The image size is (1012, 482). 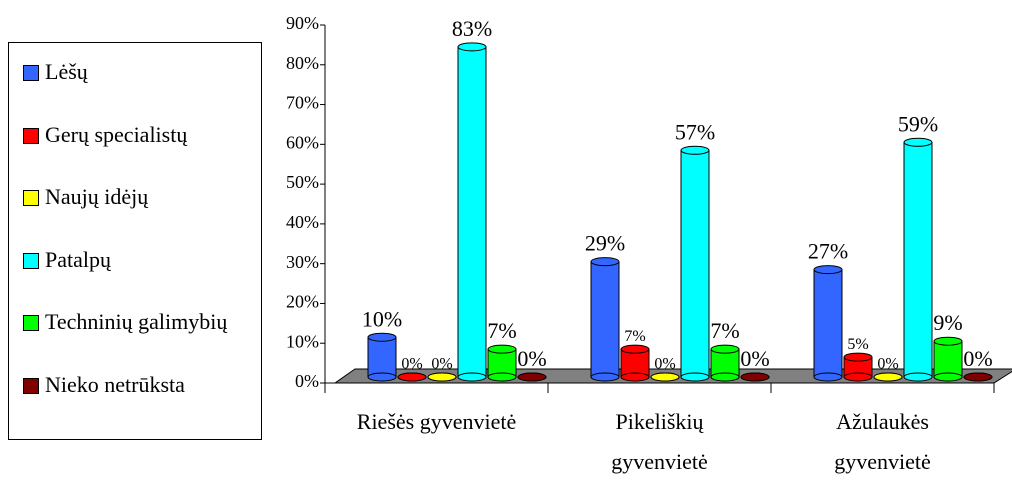 What do you see at coordinates (302, 262) in the screenshot?
I see `y-tick-label: 30%` at bounding box center [302, 262].